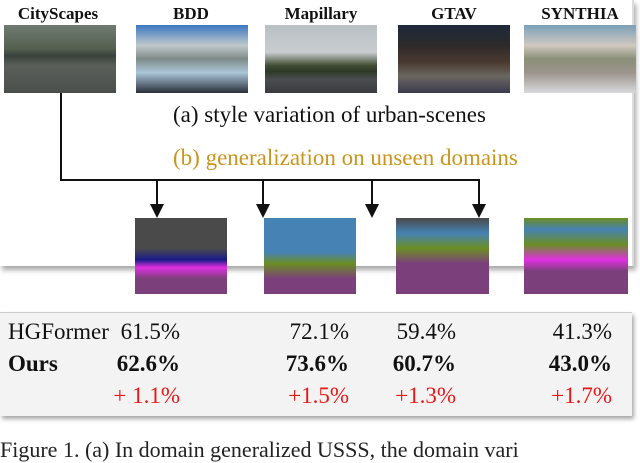 The image size is (640, 463). Describe the element at coordinates (318, 395) in the screenshot. I see `delta-mapillary: +1.5%` at that location.